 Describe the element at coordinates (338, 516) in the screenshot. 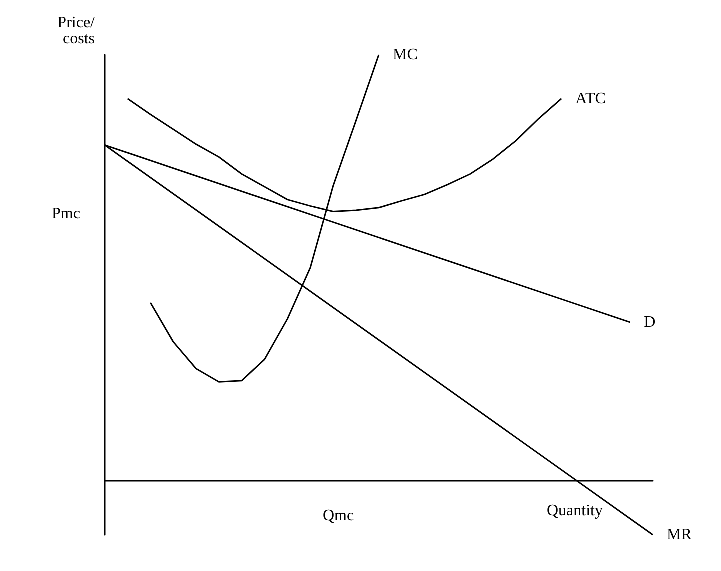

I see `annotation: Qmc` at that location.